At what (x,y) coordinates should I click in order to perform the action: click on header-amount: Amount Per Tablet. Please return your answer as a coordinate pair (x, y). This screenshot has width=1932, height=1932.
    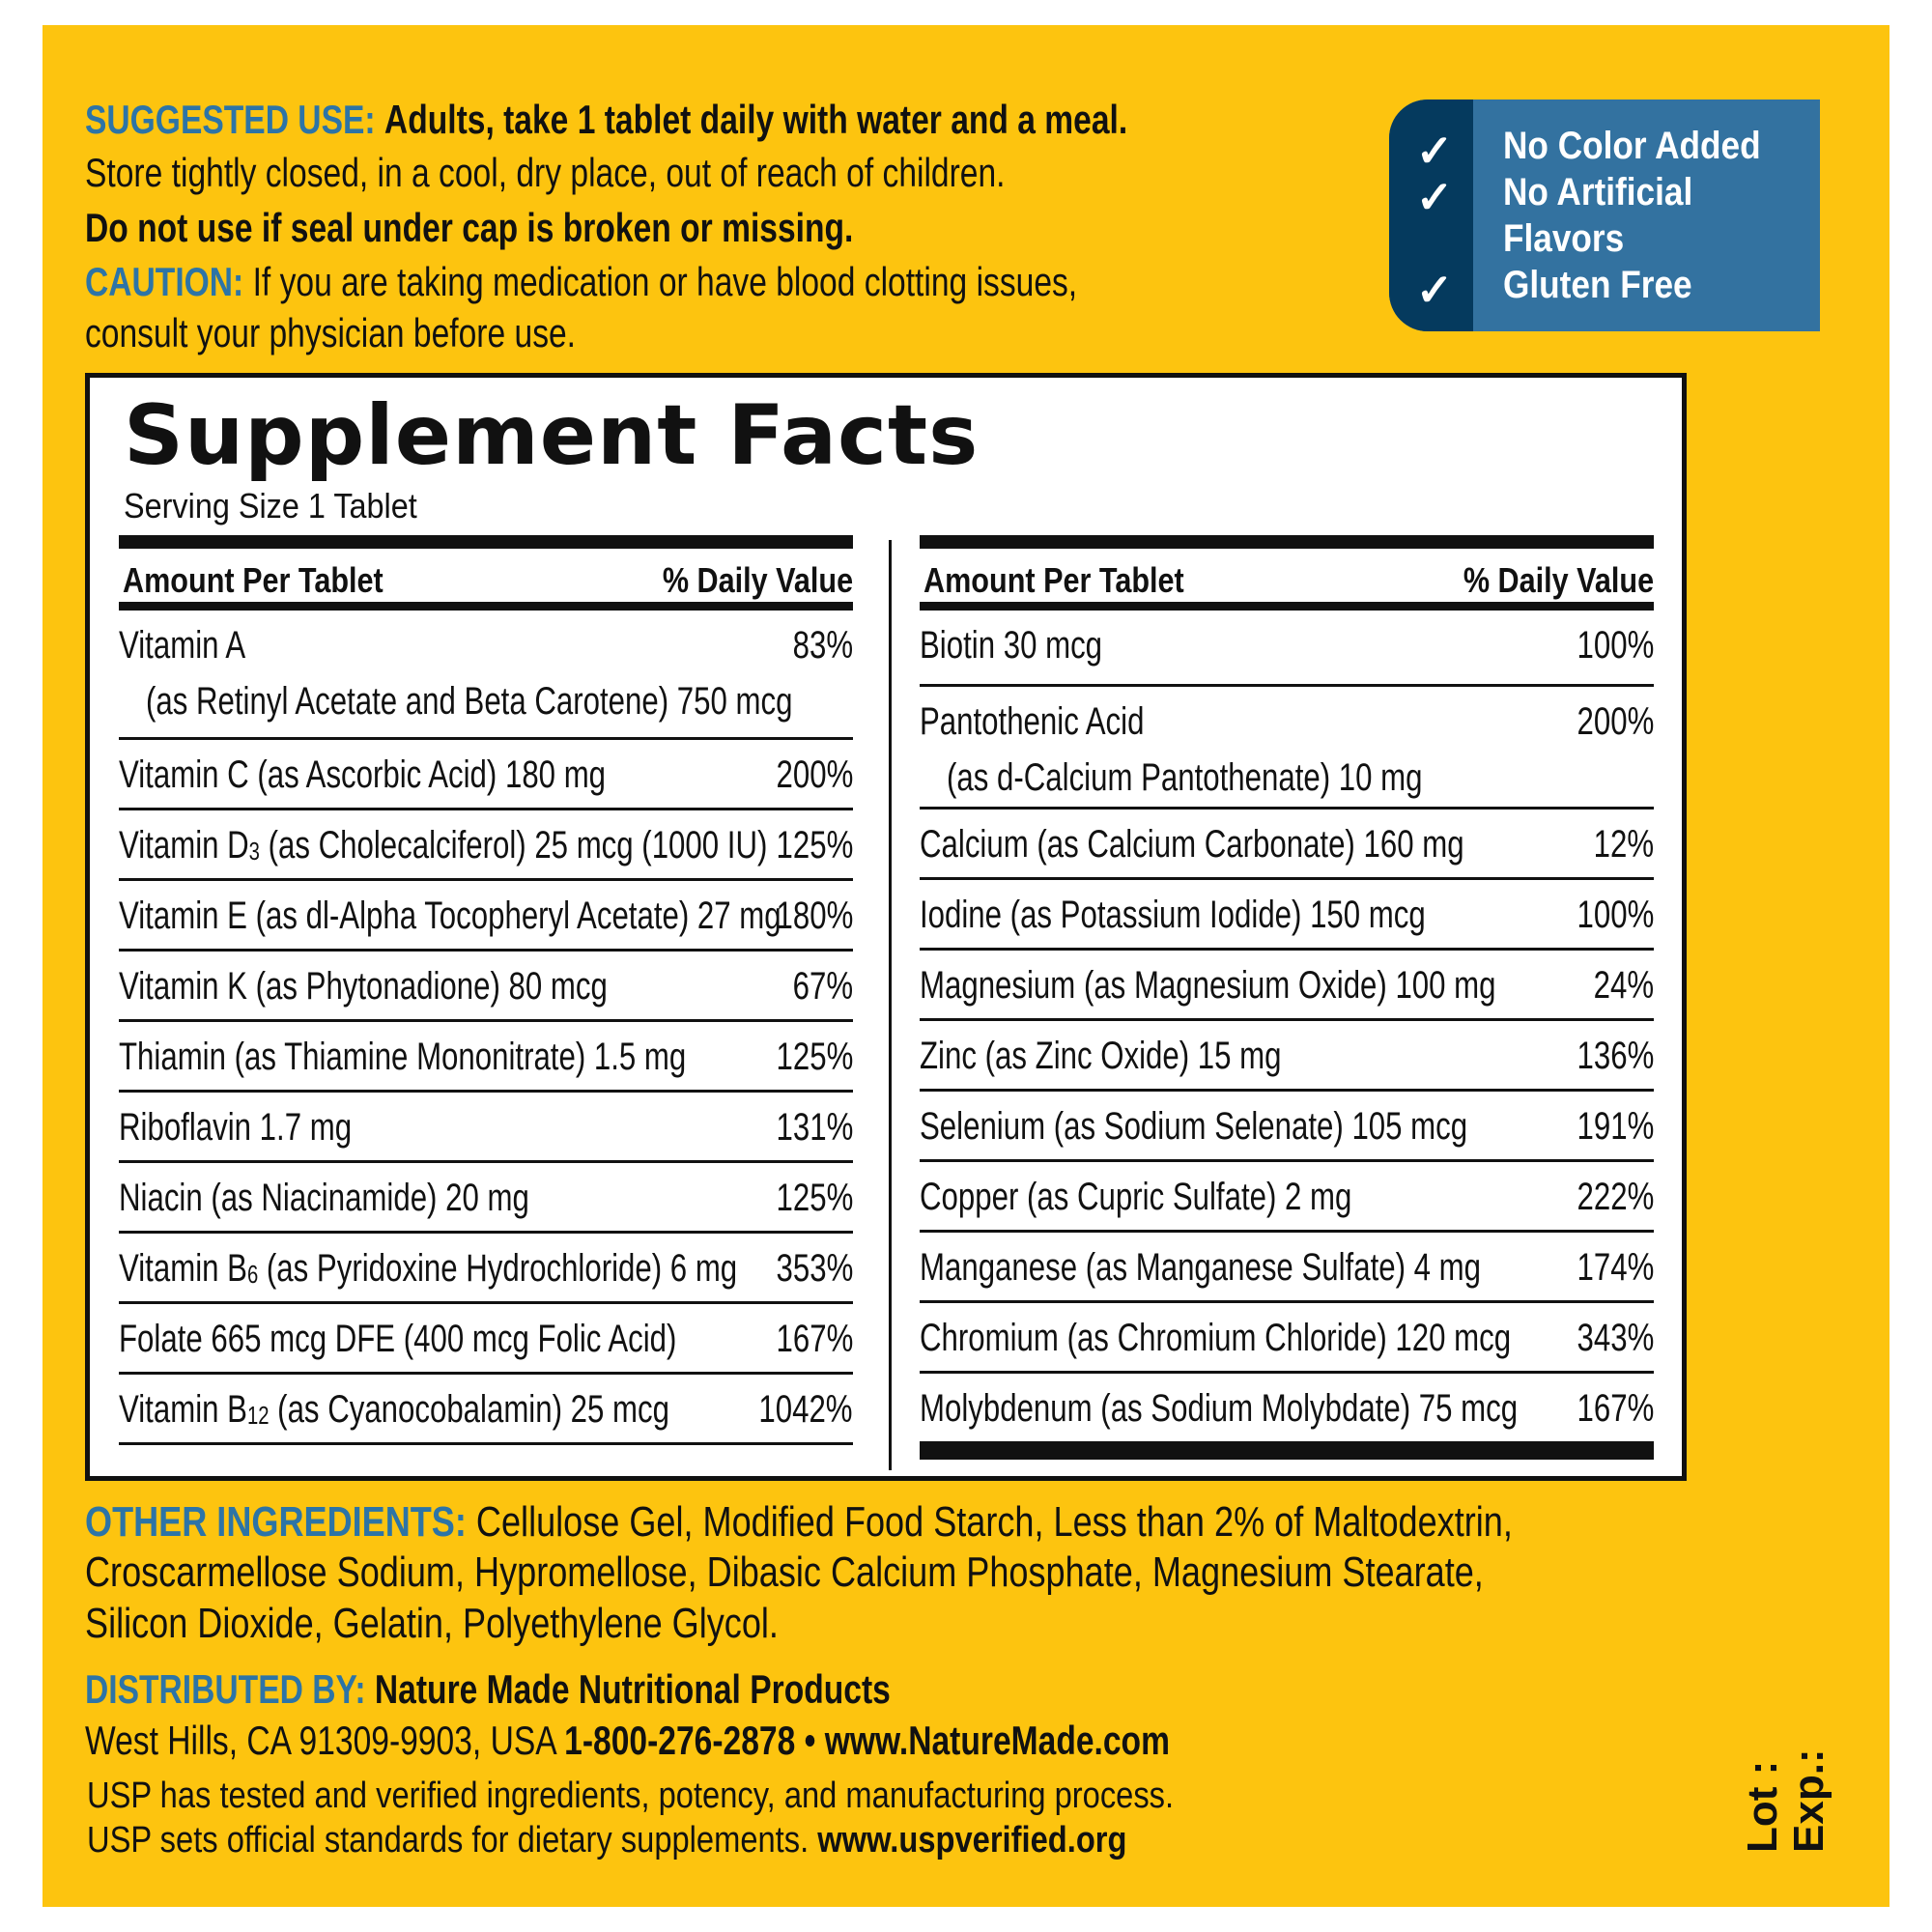
    Looking at the image, I should click on (1053, 580).